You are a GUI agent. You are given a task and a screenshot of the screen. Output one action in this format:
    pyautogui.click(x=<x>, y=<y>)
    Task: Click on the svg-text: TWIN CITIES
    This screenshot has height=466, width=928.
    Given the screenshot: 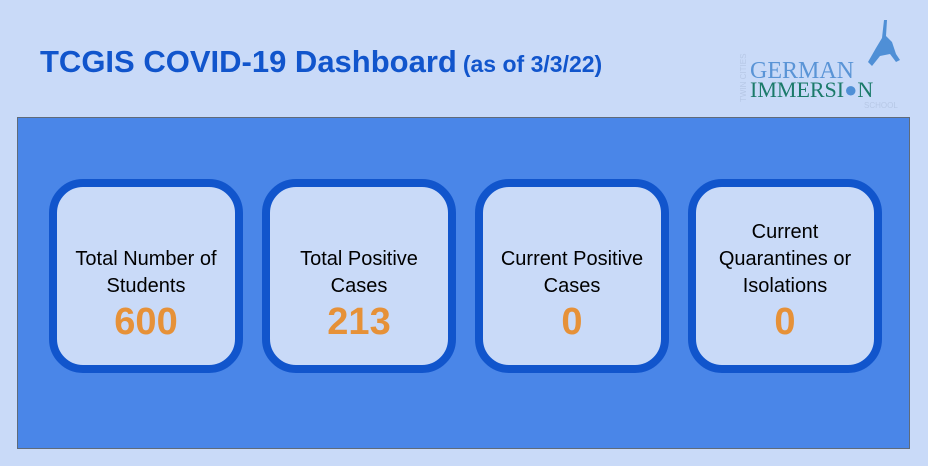 What is the action you would take?
    pyautogui.click(x=743, y=78)
    